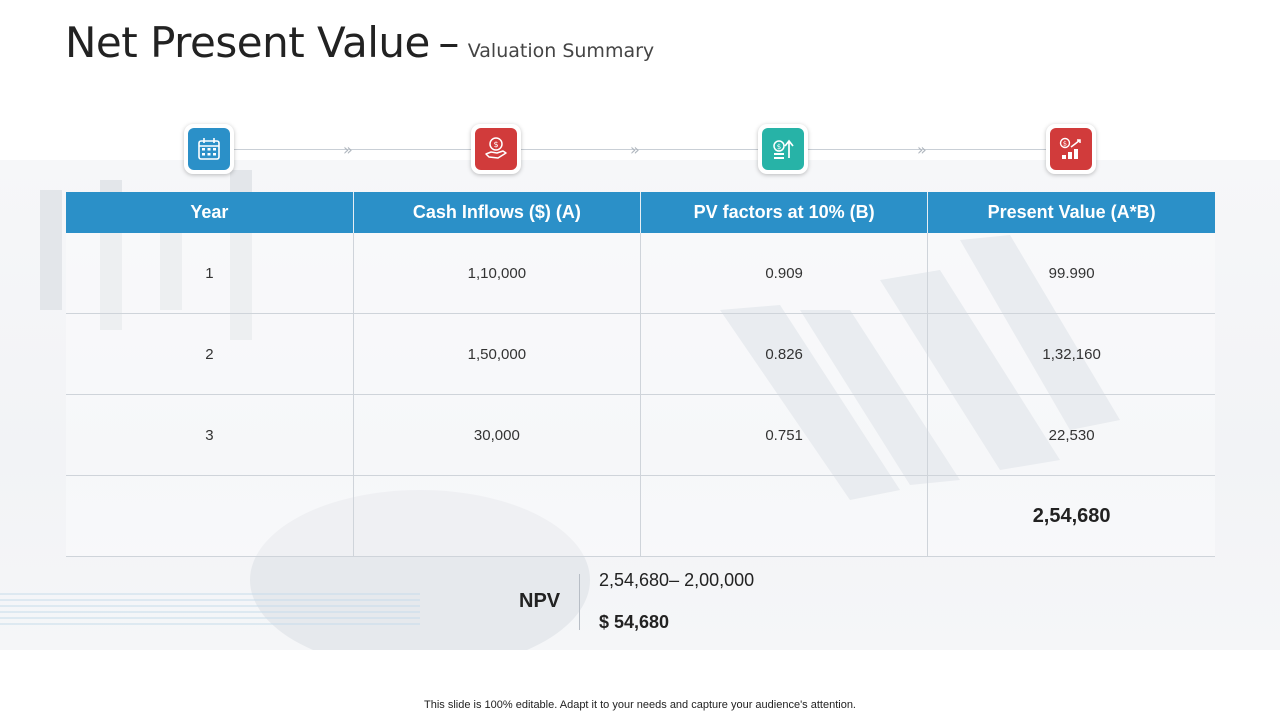 This screenshot has width=1280, height=720. I want to click on table-row: 1 1,10,000 0.909 99.990, so click(640, 273).